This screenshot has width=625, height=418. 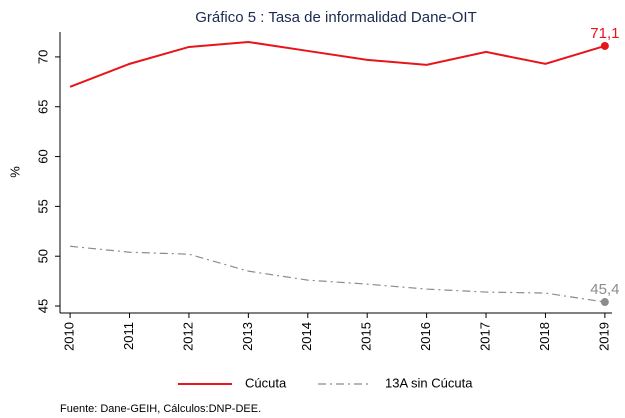 What do you see at coordinates (484, 336) in the screenshot?
I see `x-tick-label: 2017` at bounding box center [484, 336].